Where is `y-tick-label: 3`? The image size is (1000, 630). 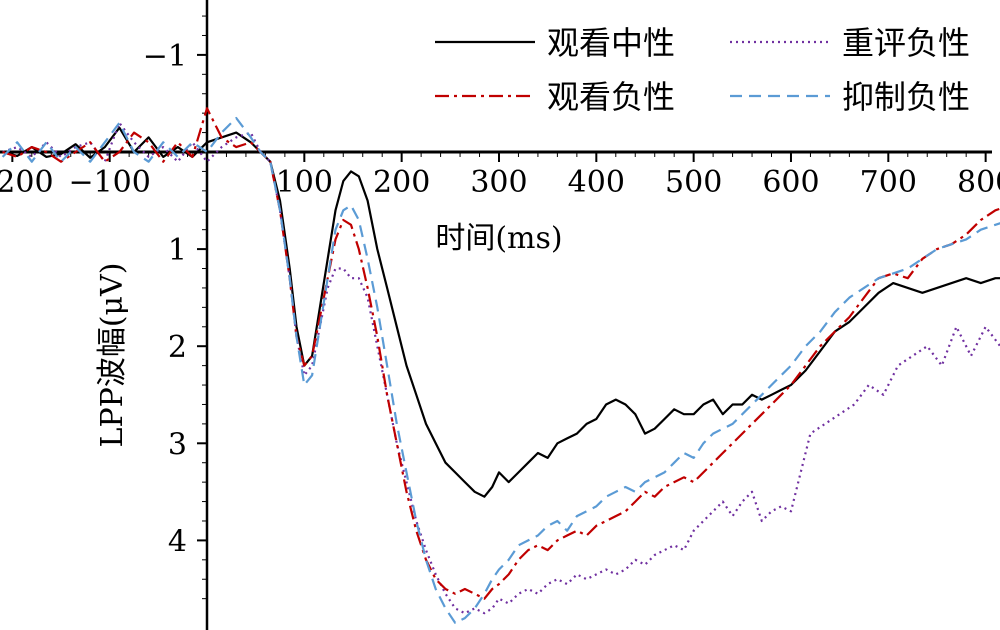
y-tick-label: 3 is located at coordinates (177, 444).